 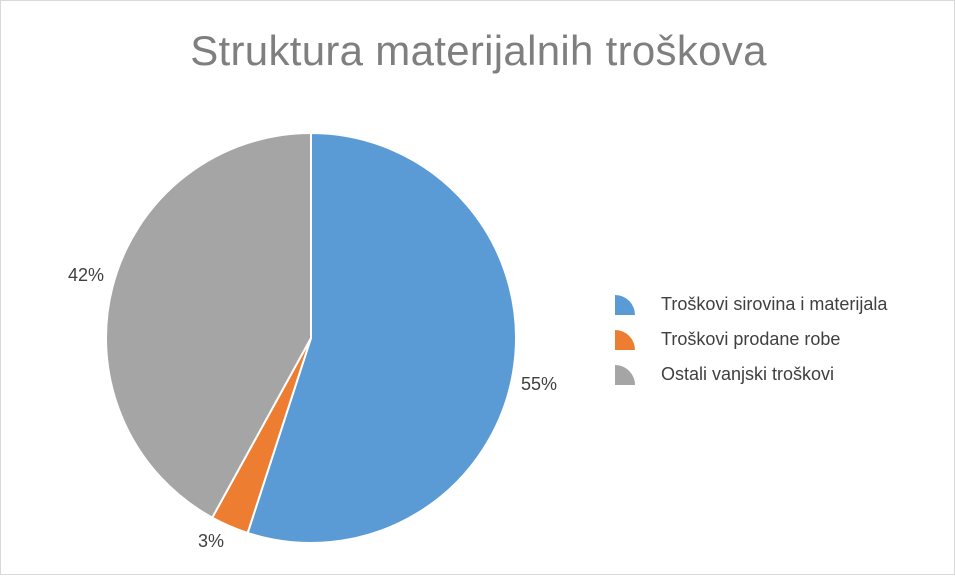 What do you see at coordinates (748, 374) in the screenshot?
I see `legend-label: Ostali vanjski troškovi` at bounding box center [748, 374].